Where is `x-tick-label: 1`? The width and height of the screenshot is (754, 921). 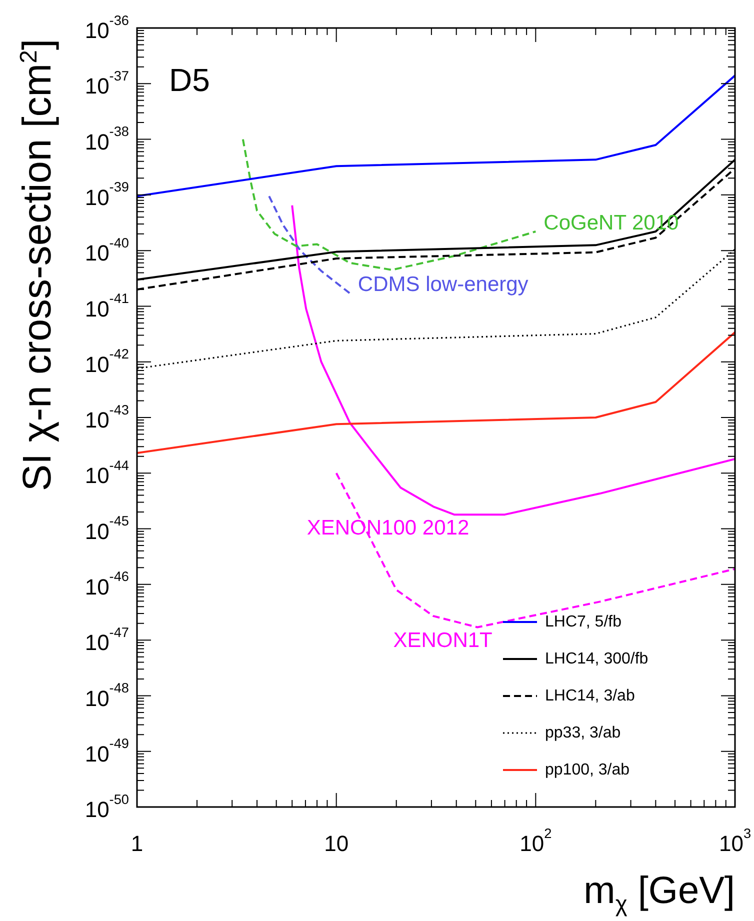 x-tick-label: 1 is located at coordinates (137, 843).